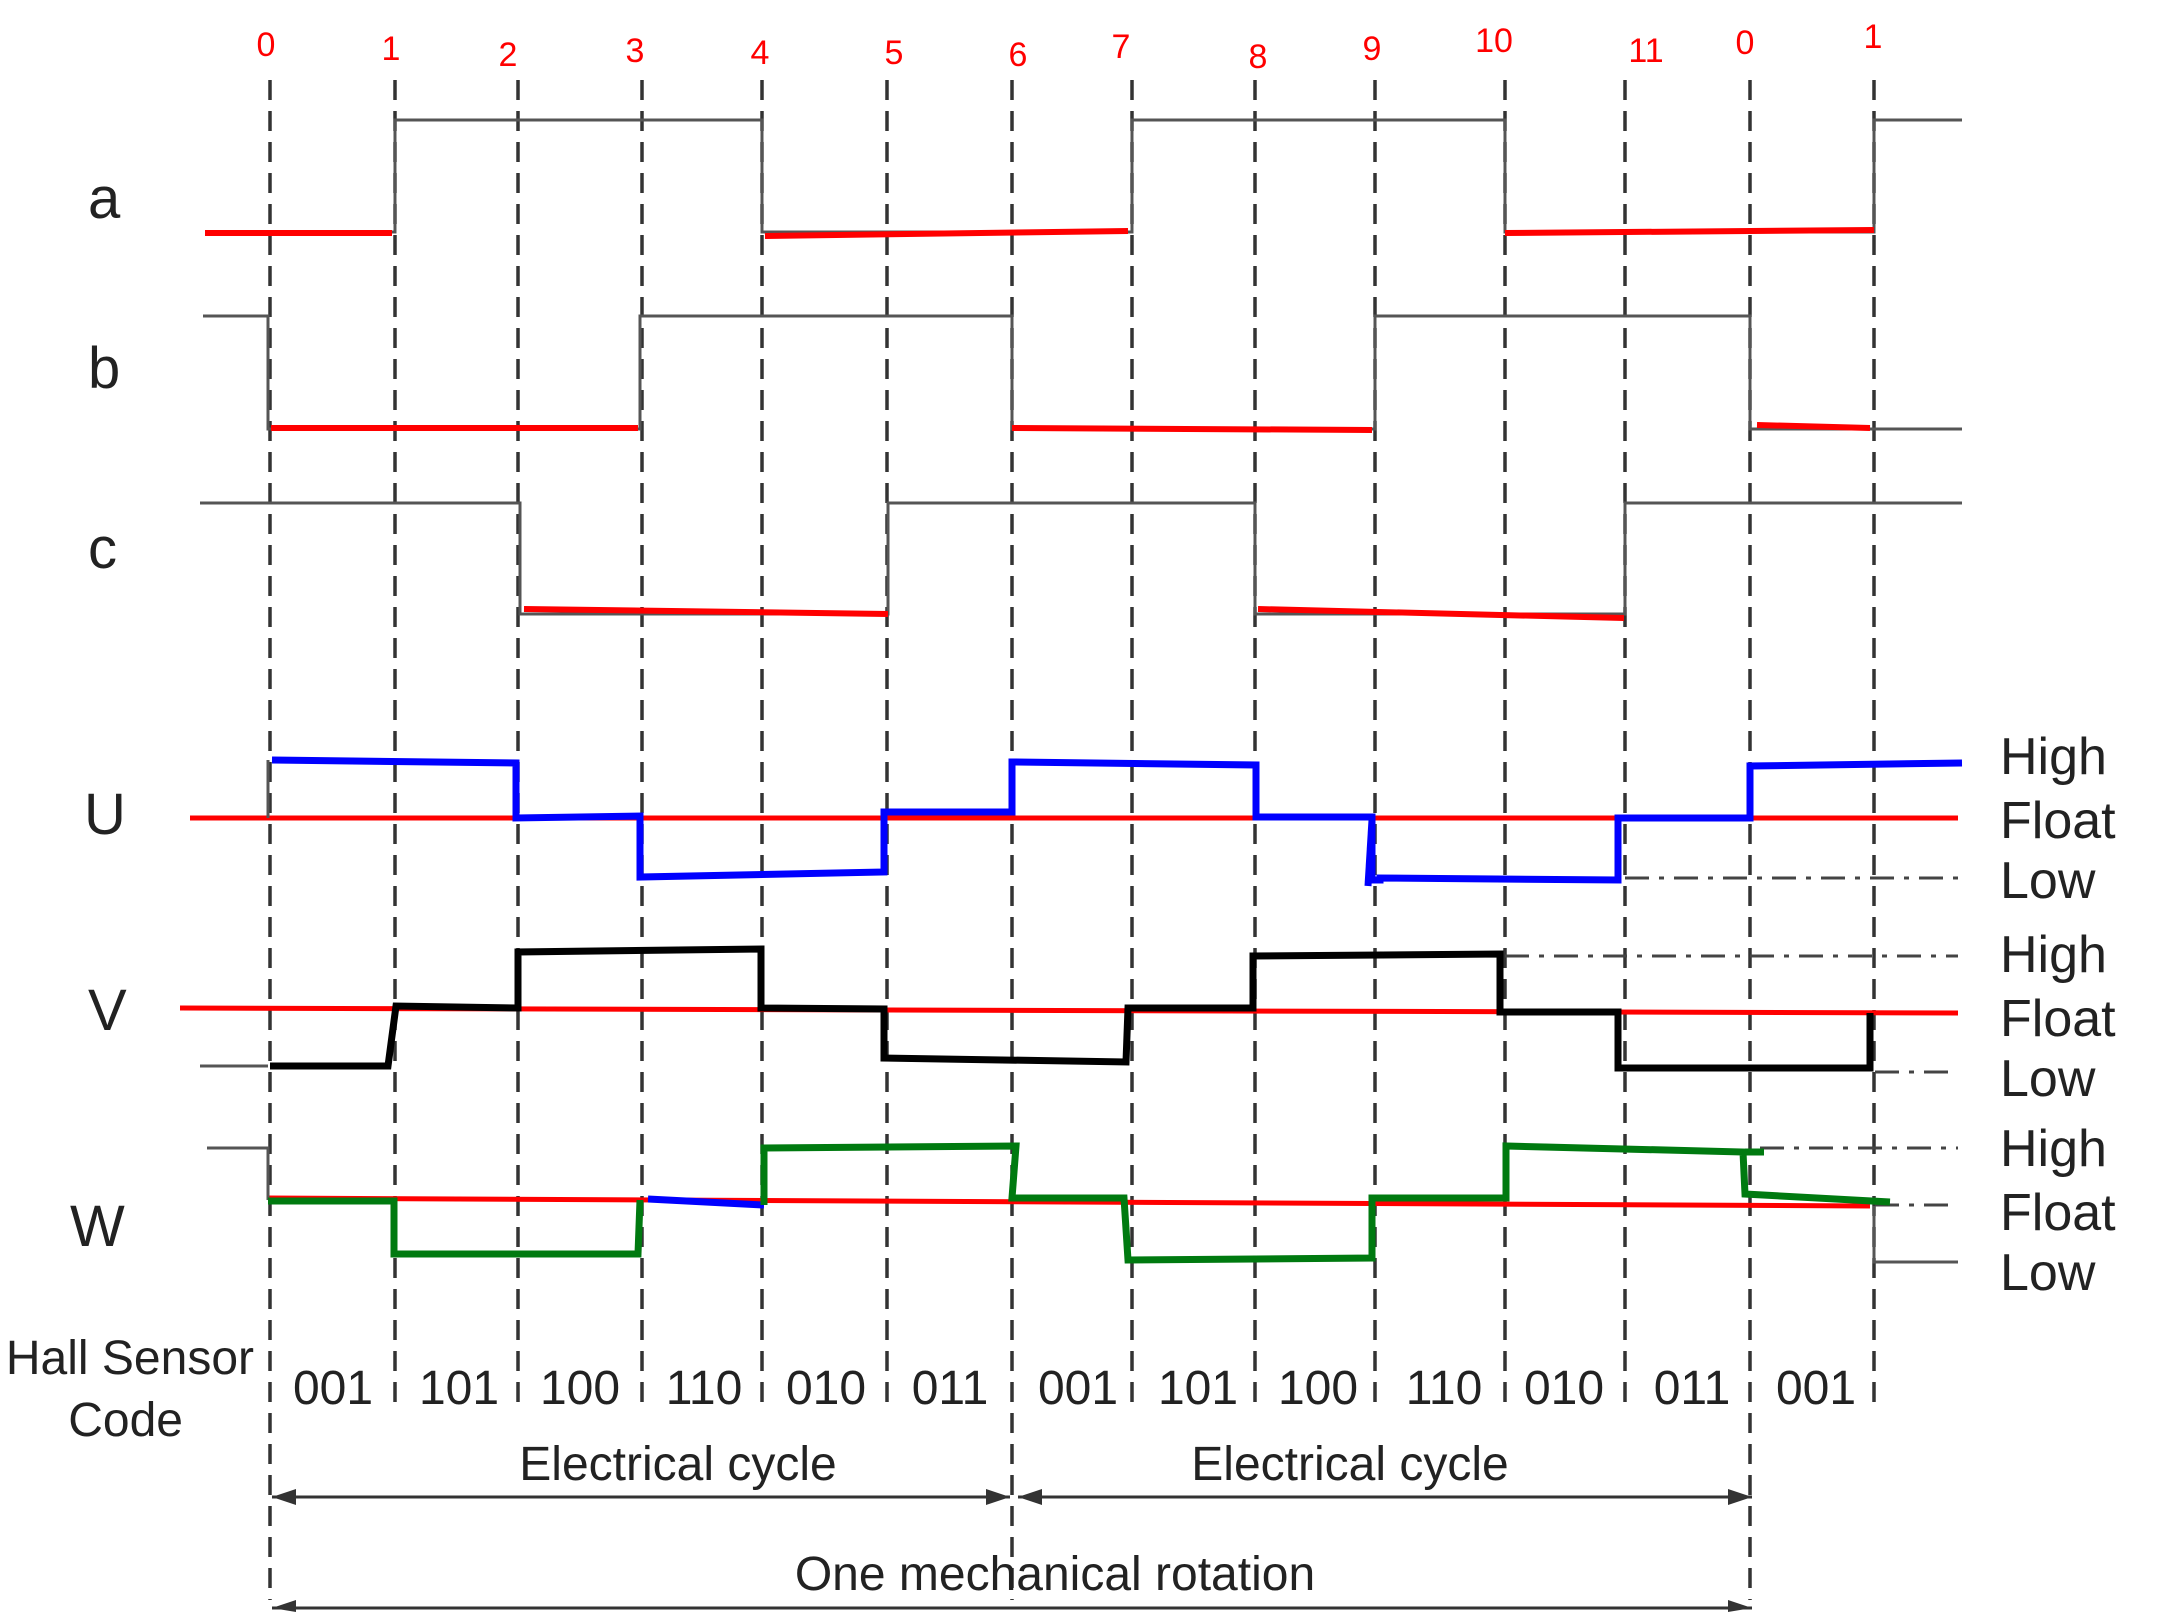  What do you see at coordinates (1494, 41) in the screenshot?
I see `step-number: 10` at bounding box center [1494, 41].